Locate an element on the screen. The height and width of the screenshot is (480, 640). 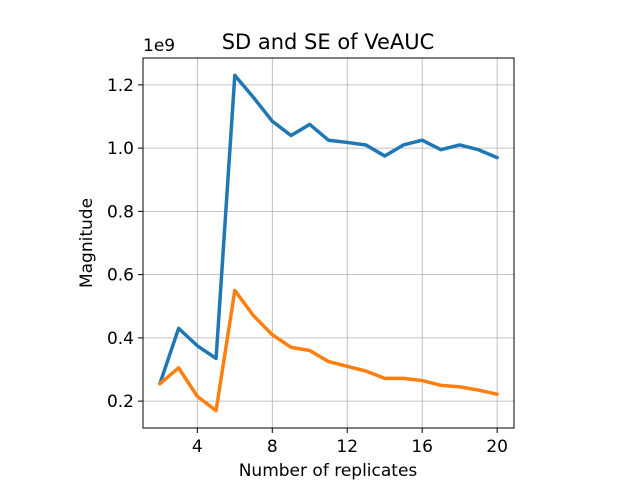
y-tick-label: 0.8 is located at coordinates (120, 212).